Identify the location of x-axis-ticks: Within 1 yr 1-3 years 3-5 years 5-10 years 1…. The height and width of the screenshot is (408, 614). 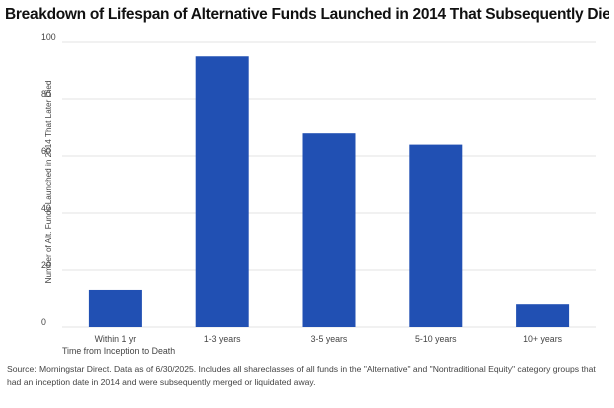
(329, 339).